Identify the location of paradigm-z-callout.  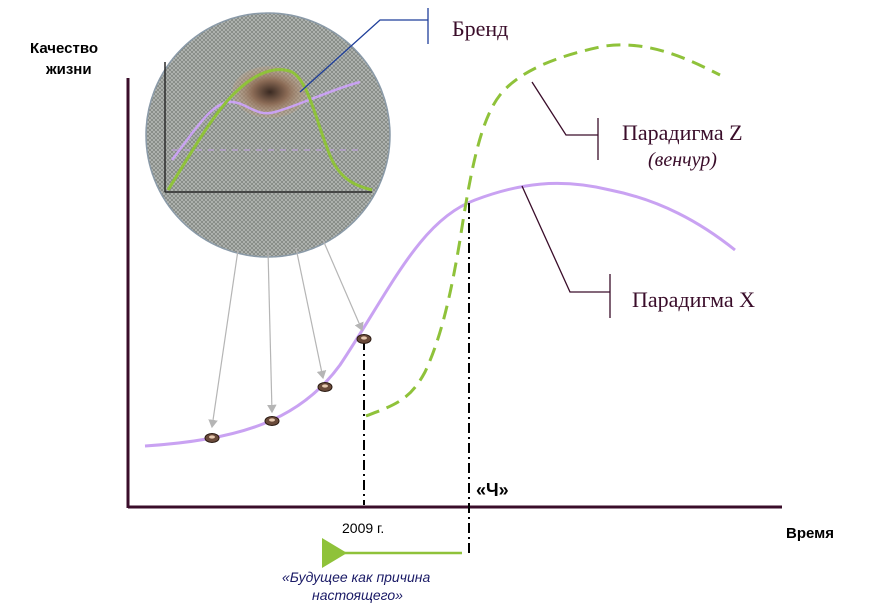
(564, 108).